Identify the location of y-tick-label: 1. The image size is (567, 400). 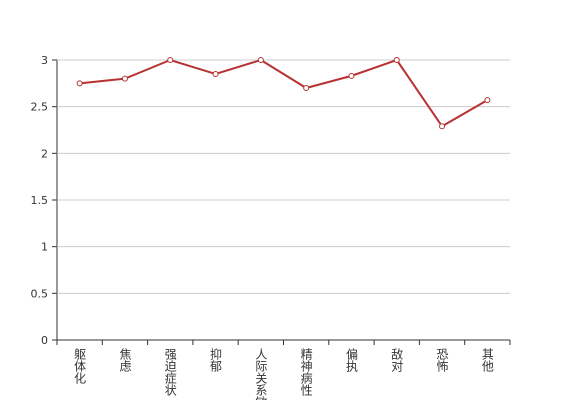
(44, 247).